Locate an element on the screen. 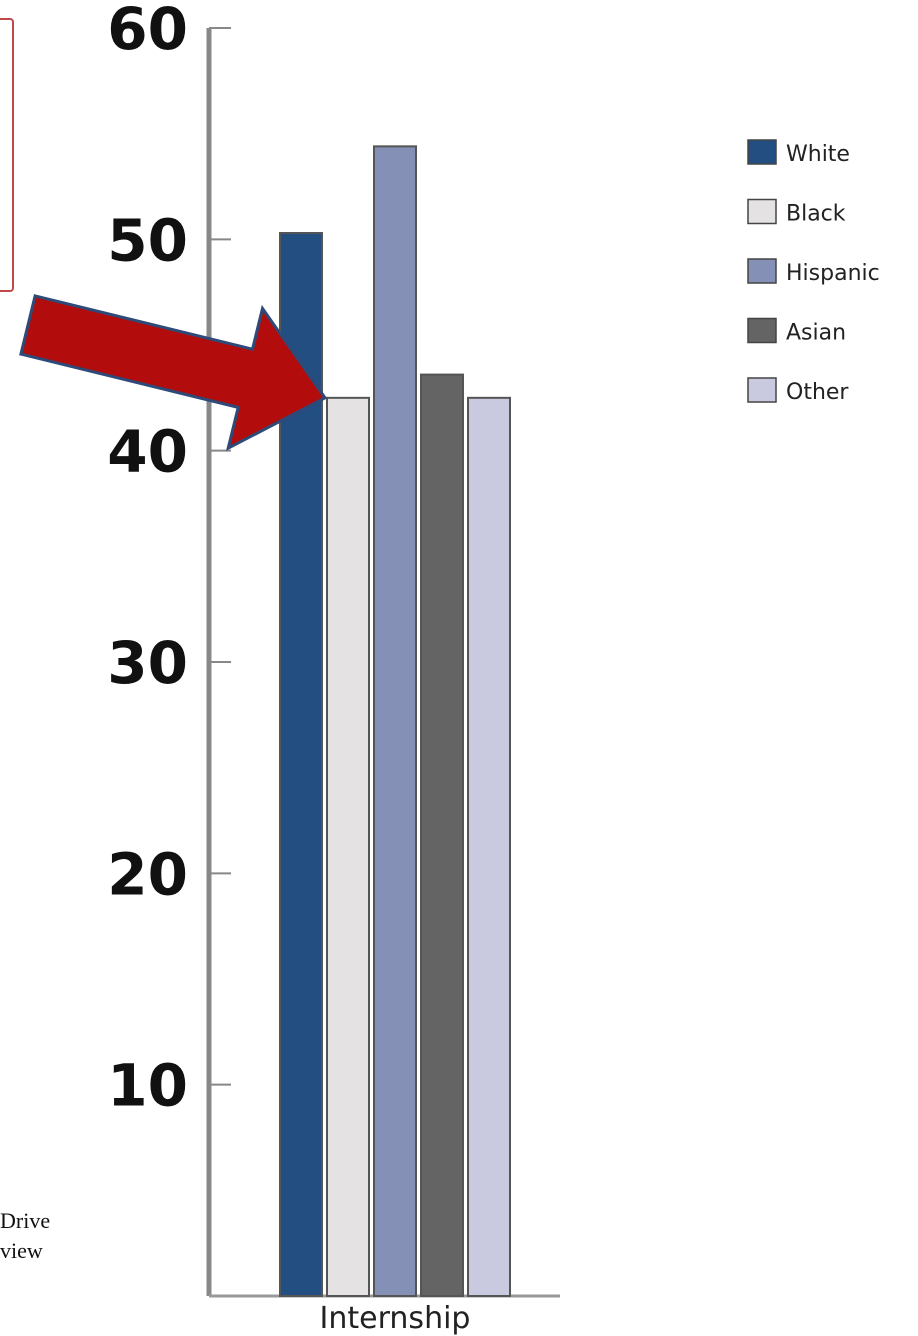 Image resolution: width=918 pixels, height=1336 pixels. legend-swatch-asian is located at coordinates (762, 330).